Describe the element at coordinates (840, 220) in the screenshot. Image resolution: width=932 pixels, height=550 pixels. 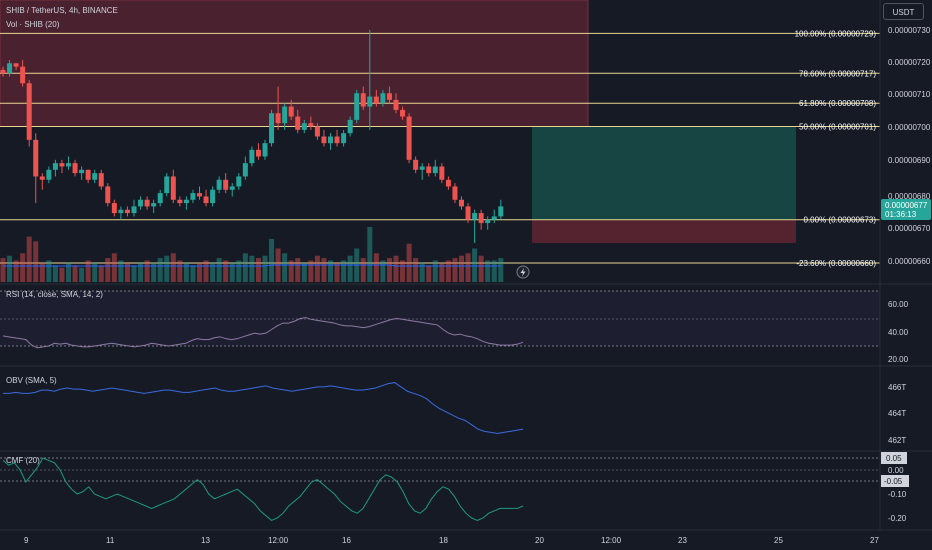
I see `fib-level-label: 0.00% (0.00000673)` at that location.